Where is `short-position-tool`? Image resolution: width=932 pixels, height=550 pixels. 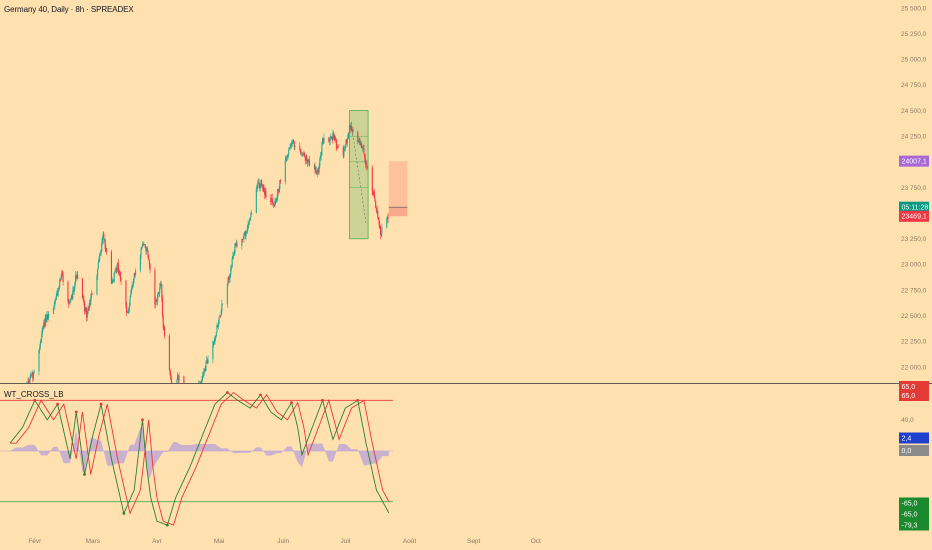
short-position-tool is located at coordinates (398, 189).